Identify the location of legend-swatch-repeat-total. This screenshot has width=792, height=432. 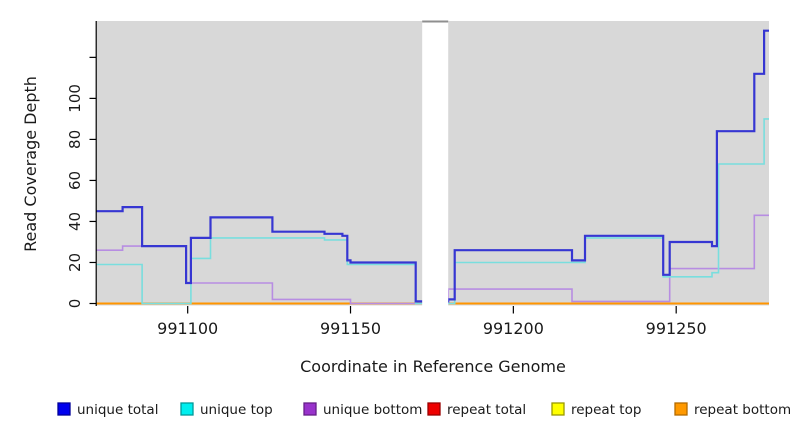
(434, 409).